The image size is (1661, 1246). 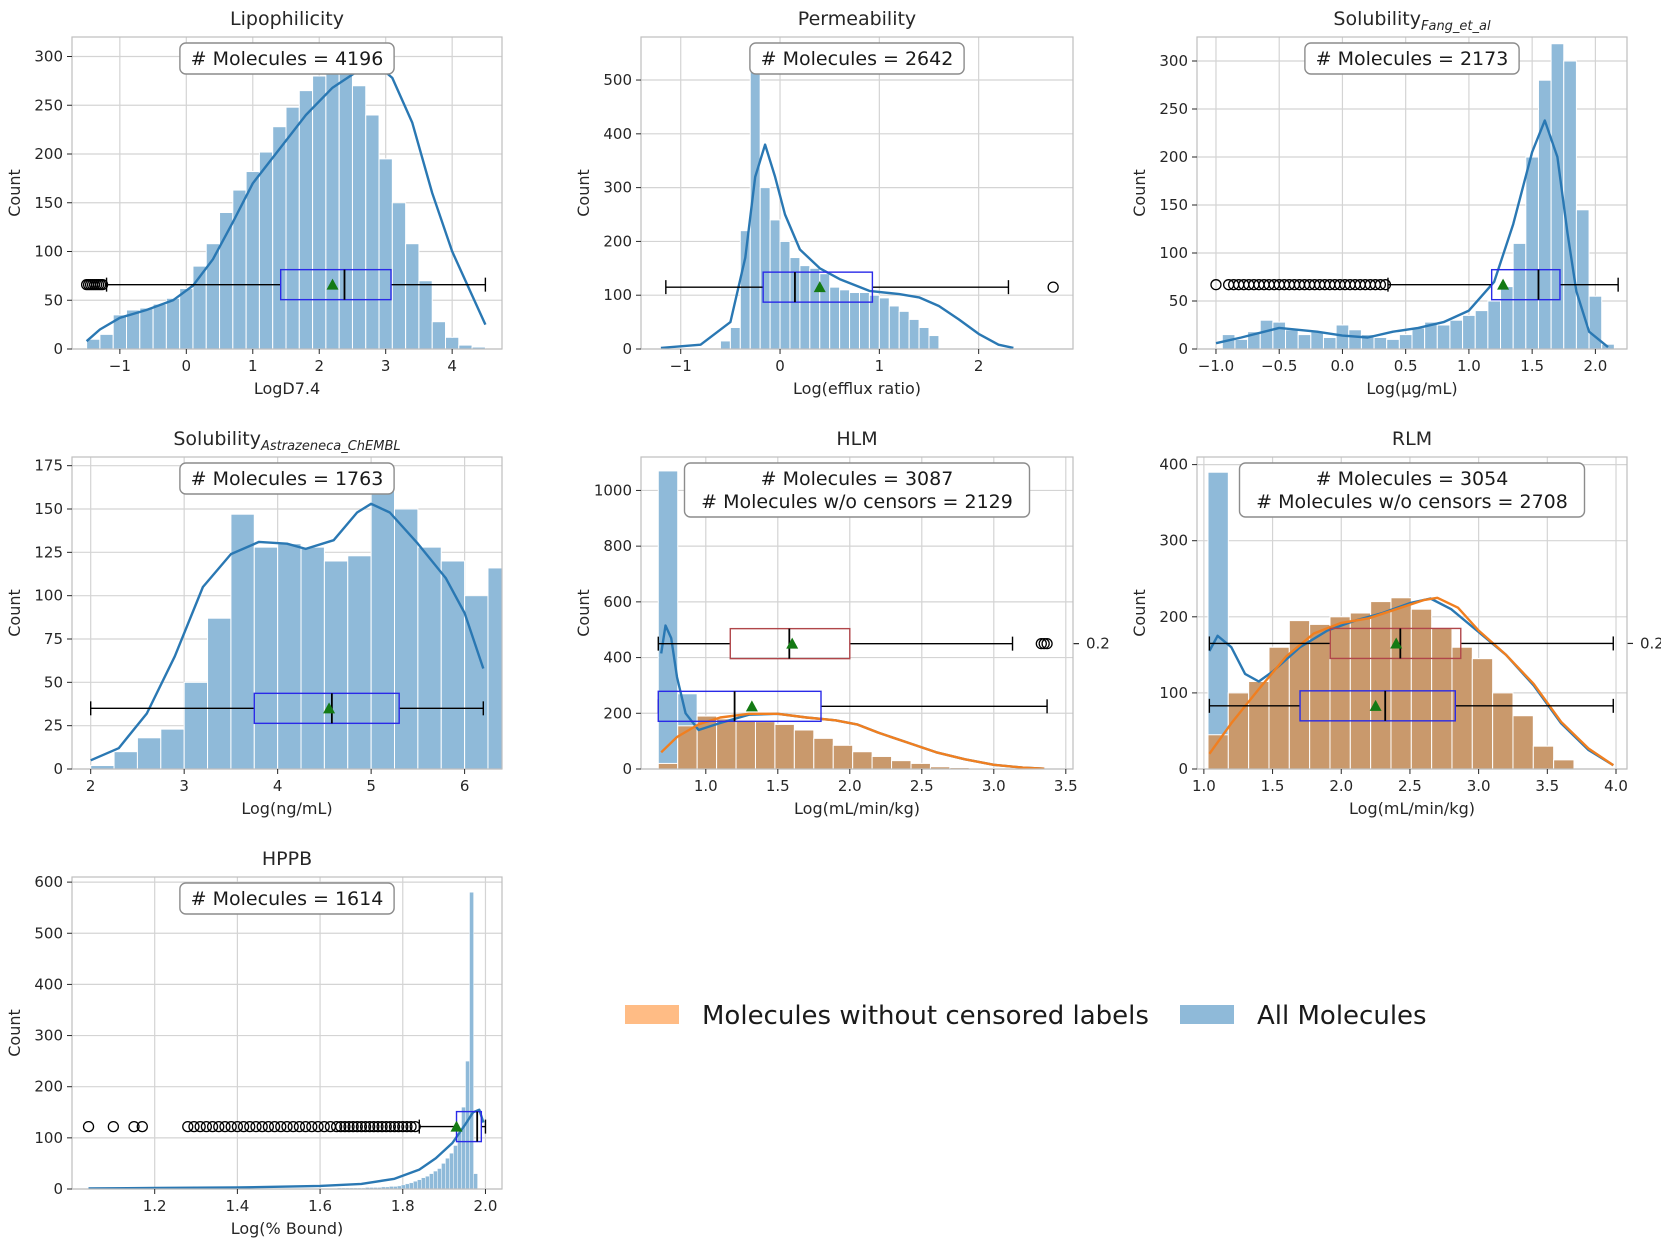 What do you see at coordinates (1173, 205) in the screenshot?
I see `y-tick-label: 150` at bounding box center [1173, 205].